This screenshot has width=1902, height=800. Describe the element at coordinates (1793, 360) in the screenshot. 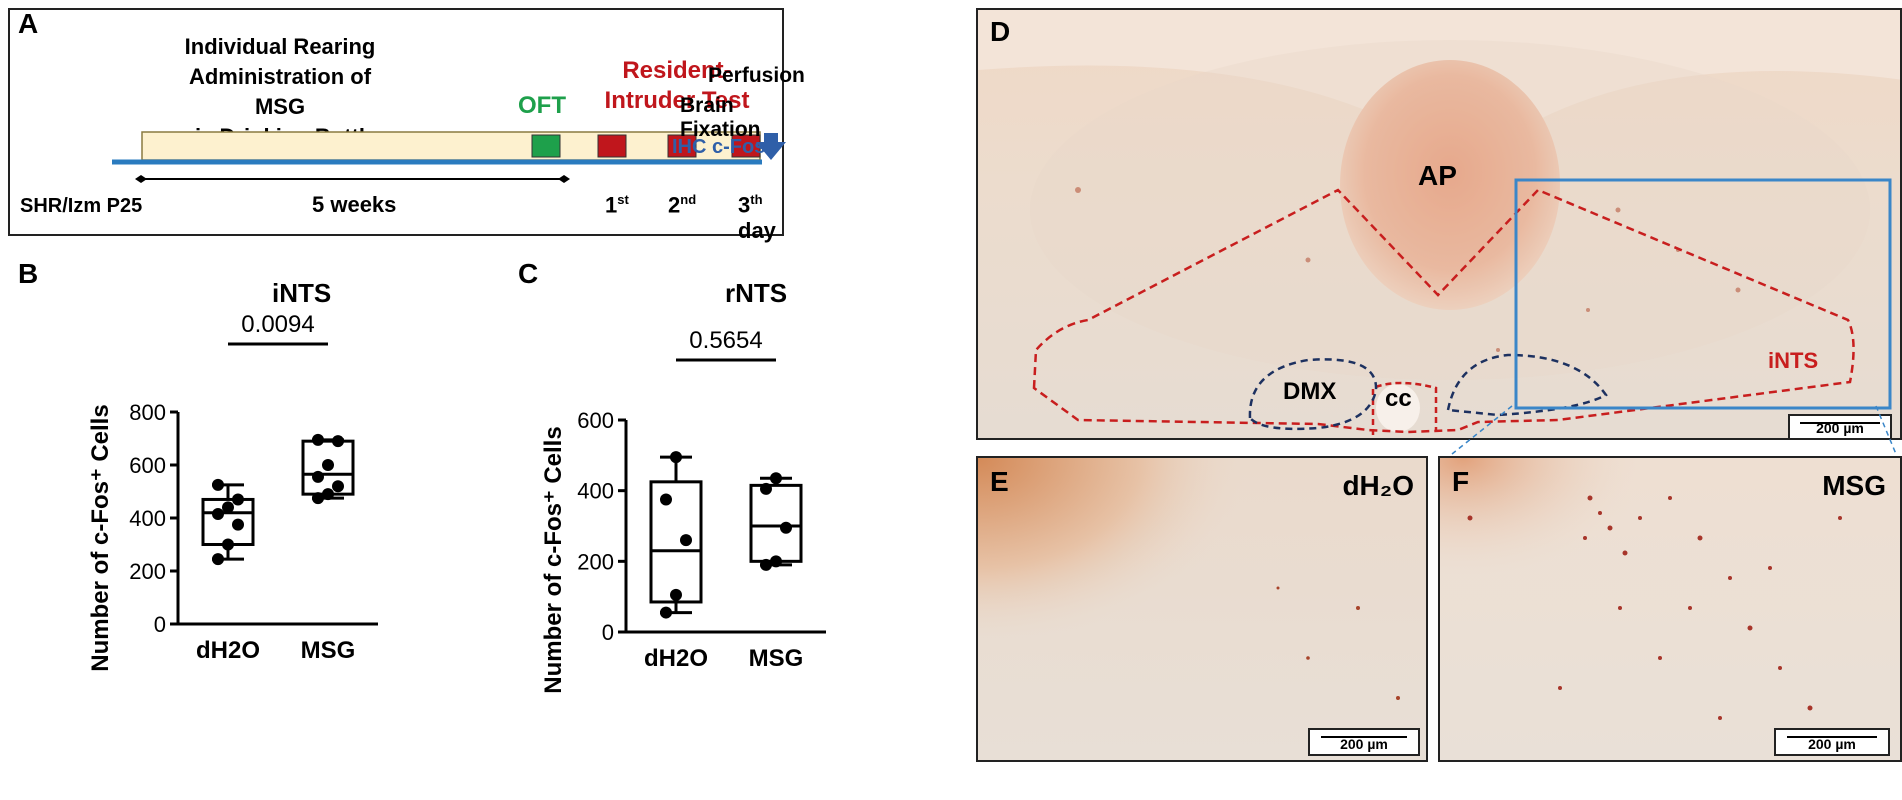

I see `label-ints: iNTS` at that location.